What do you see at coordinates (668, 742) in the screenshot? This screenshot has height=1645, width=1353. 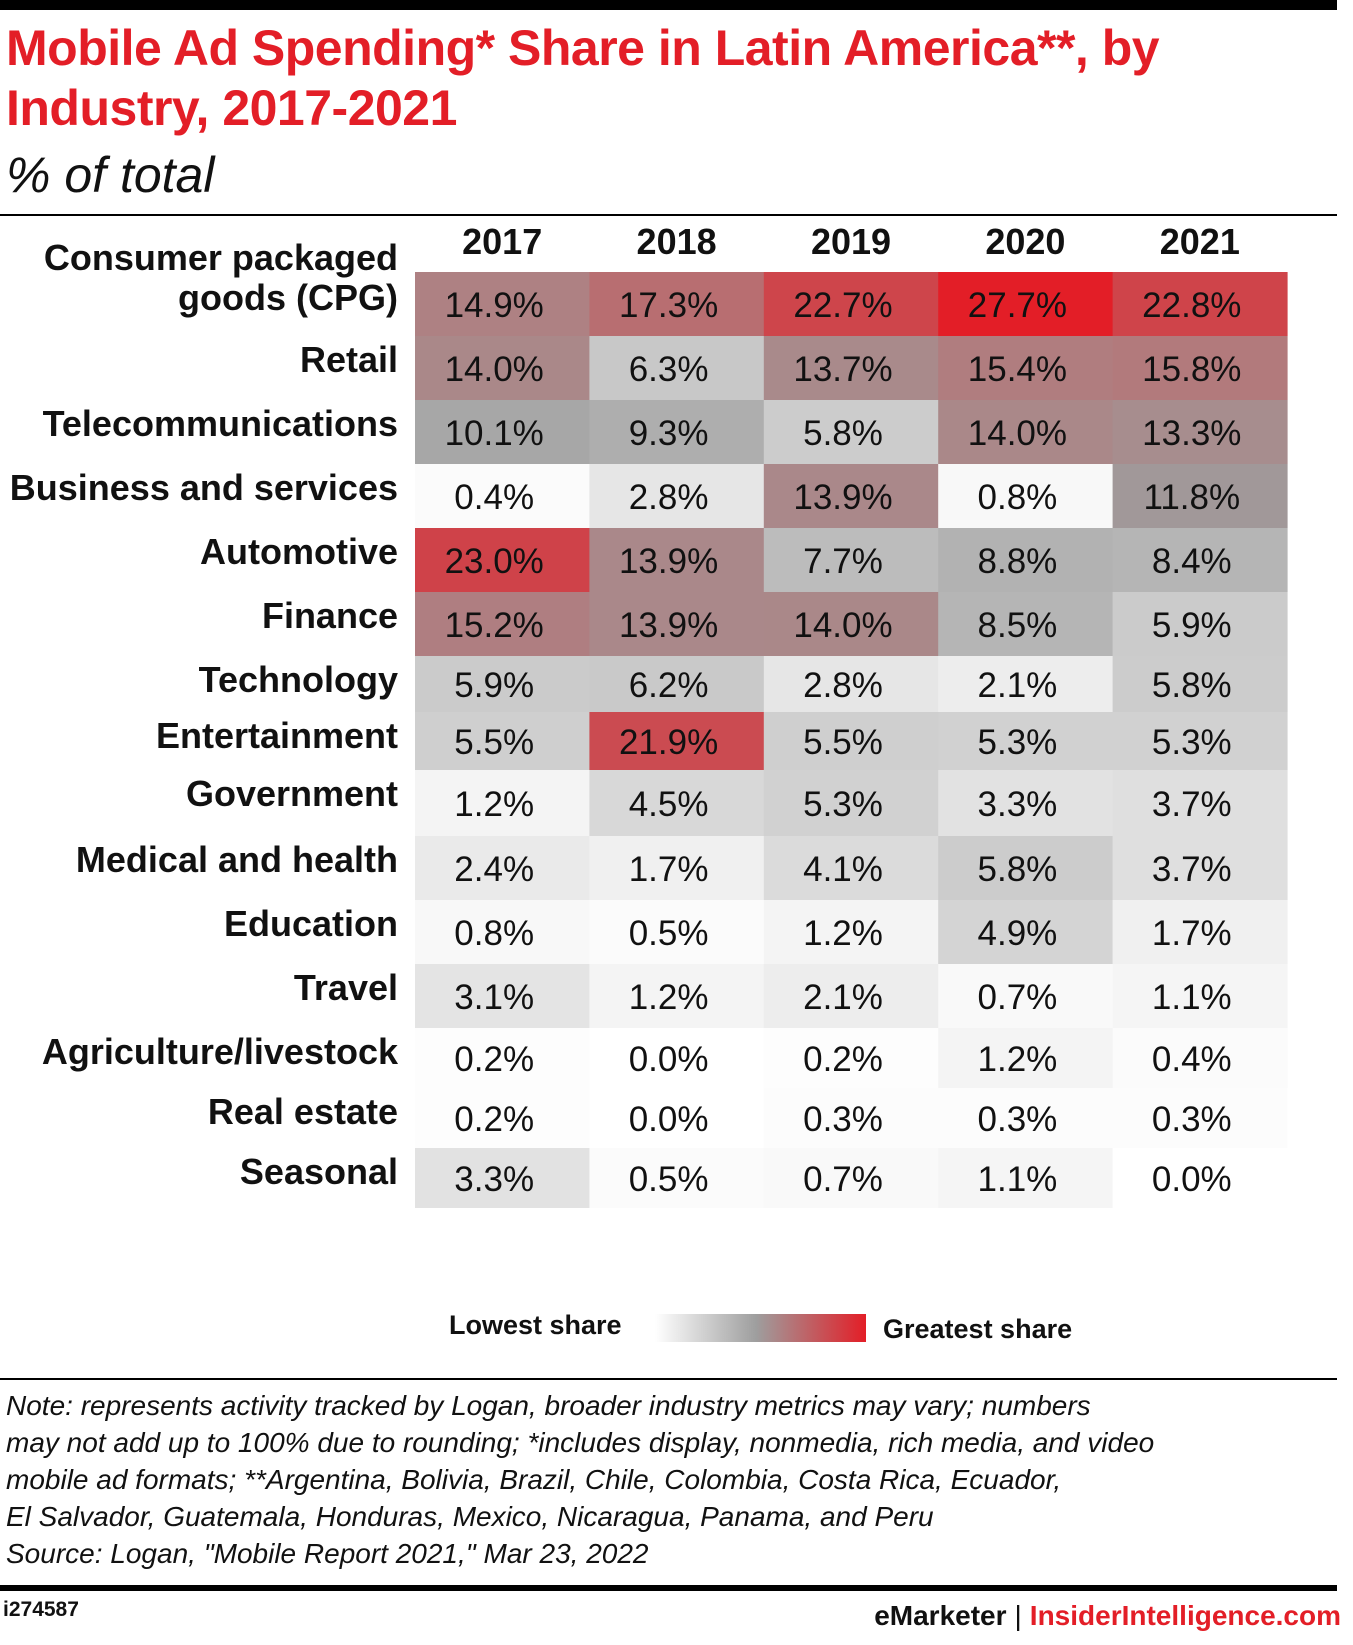 I see `cell-value-label: 21.9%` at bounding box center [668, 742].